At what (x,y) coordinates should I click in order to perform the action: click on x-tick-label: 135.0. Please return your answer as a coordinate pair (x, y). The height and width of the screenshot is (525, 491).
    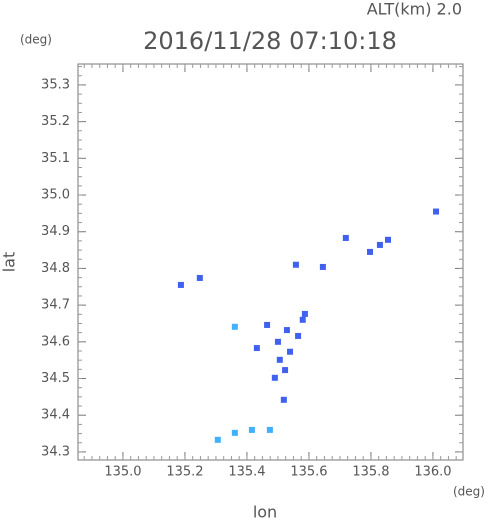
    Looking at the image, I should click on (122, 472).